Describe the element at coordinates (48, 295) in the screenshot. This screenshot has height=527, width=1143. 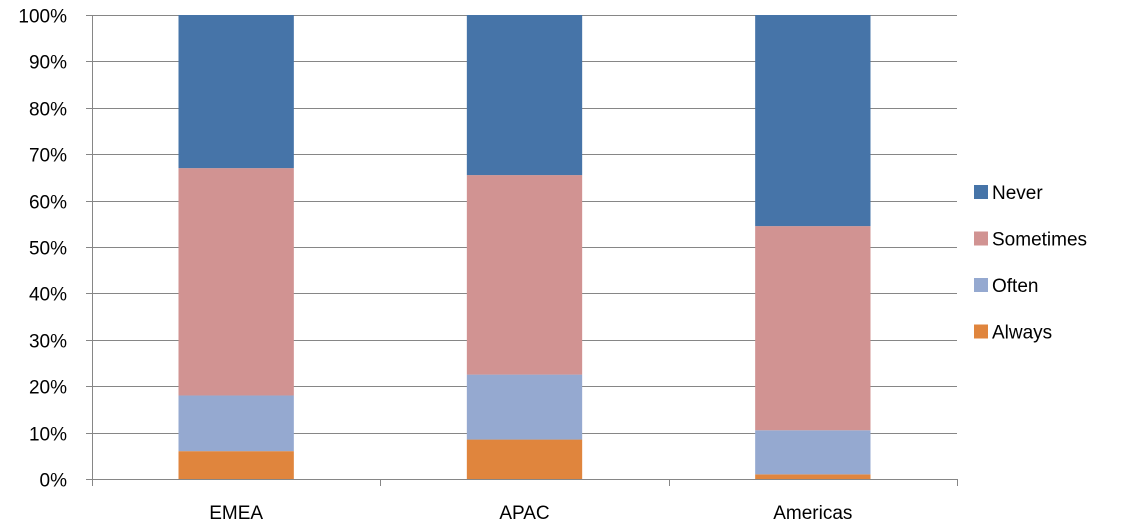
I see `y-axis-tick-label: 40%` at that location.